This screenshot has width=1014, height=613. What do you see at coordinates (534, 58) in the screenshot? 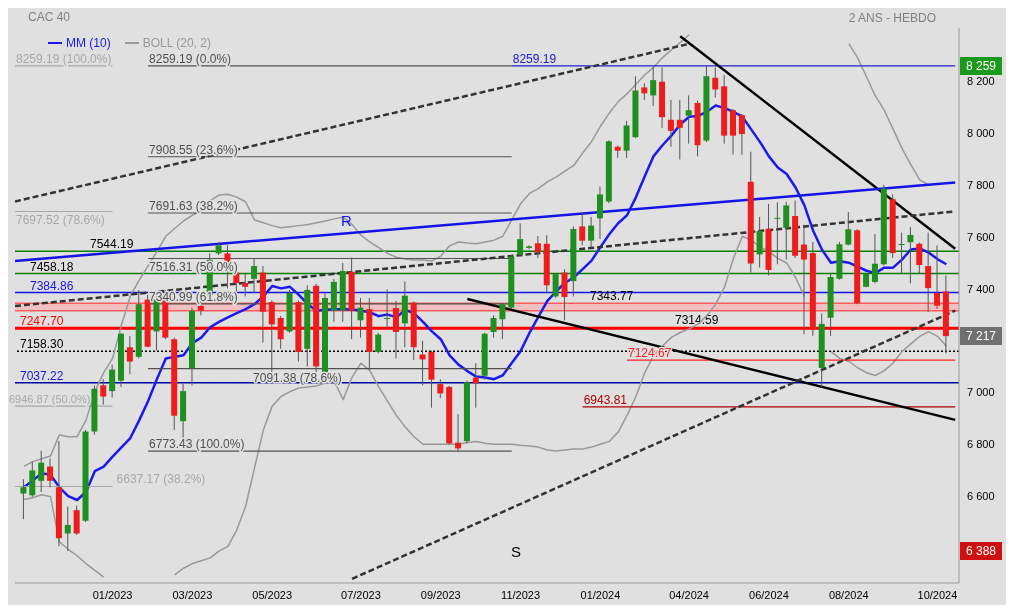
I see `series-label: 8259.19` at bounding box center [534, 58].